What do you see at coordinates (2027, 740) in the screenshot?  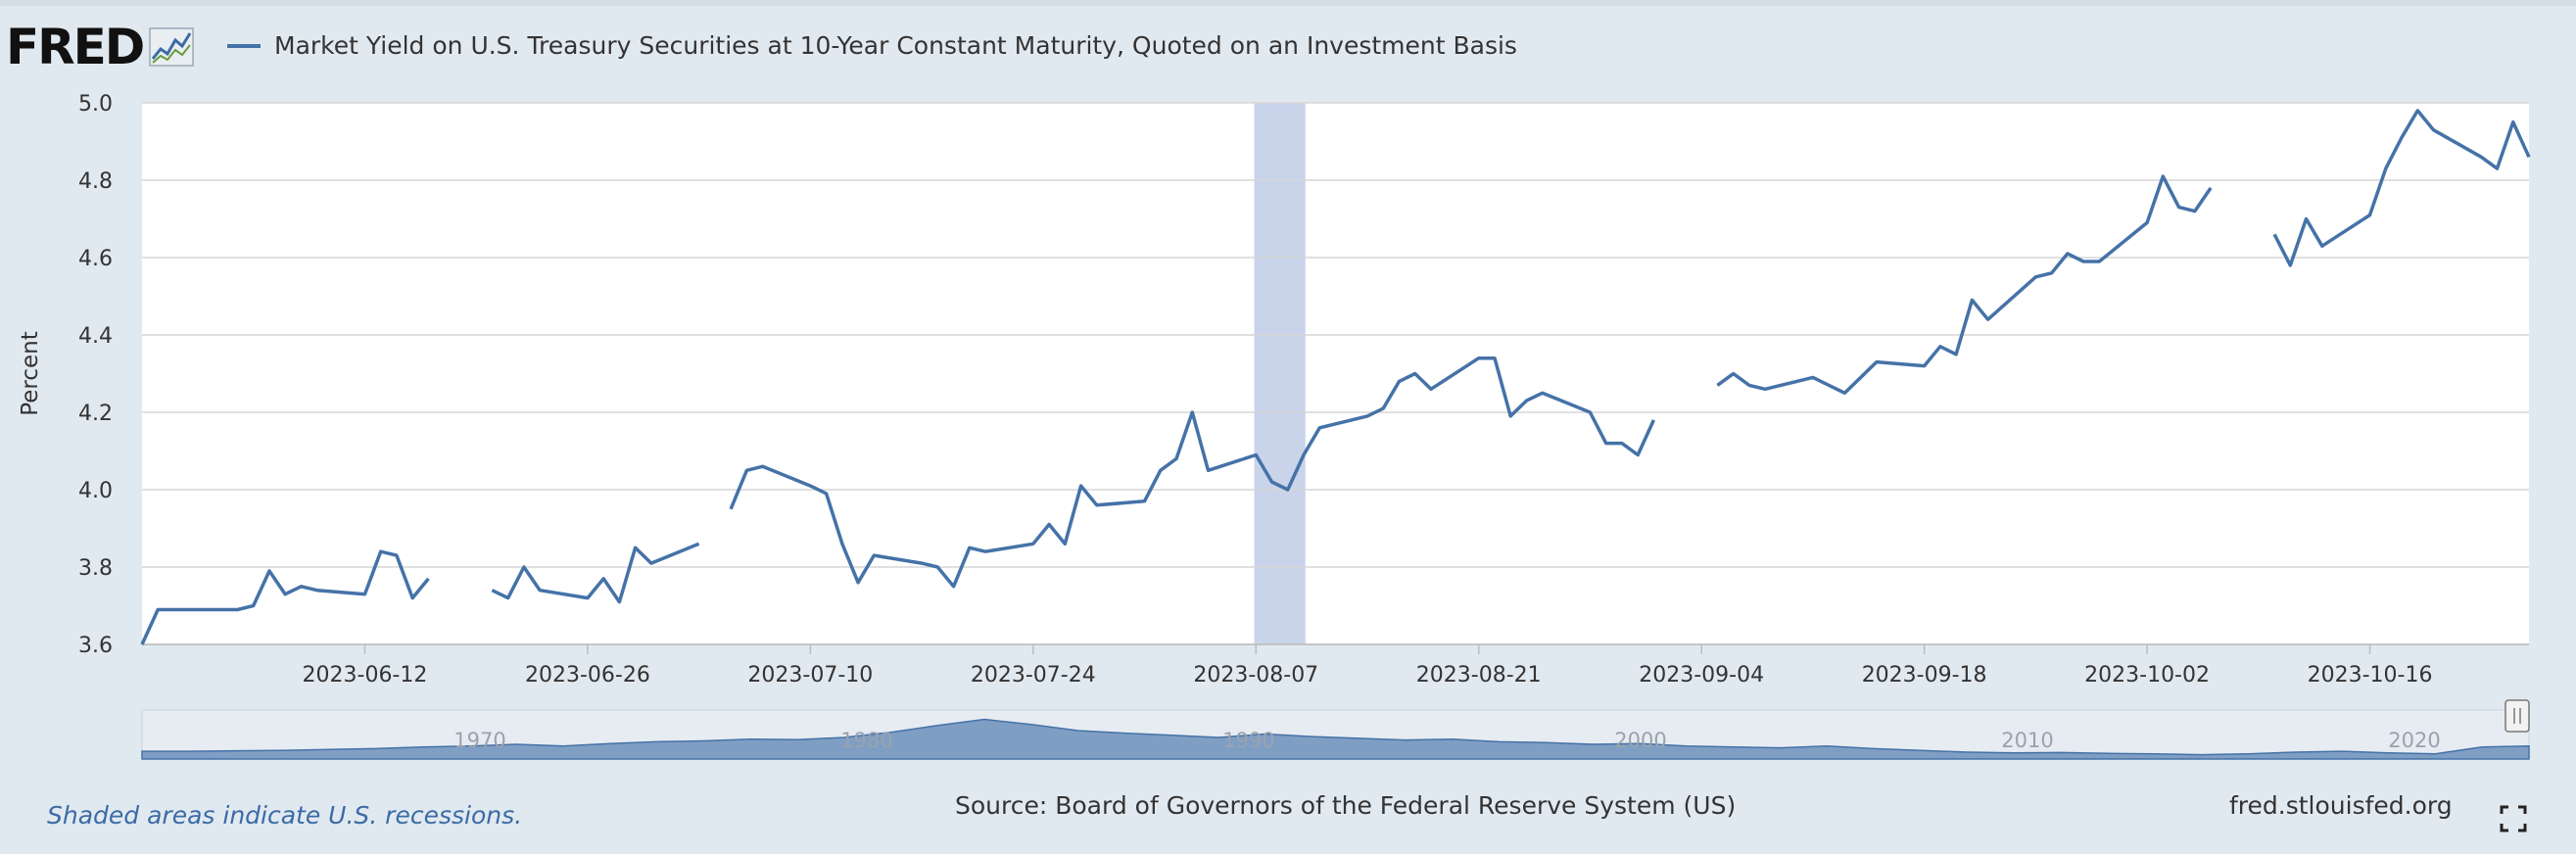 I see `navigator-year-label: 2010` at bounding box center [2027, 740].